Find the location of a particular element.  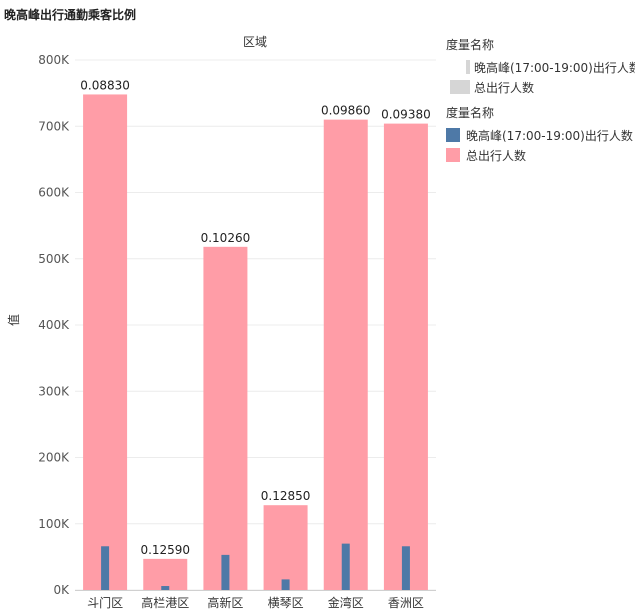

y-tick-label: 300K is located at coordinates (54, 391).